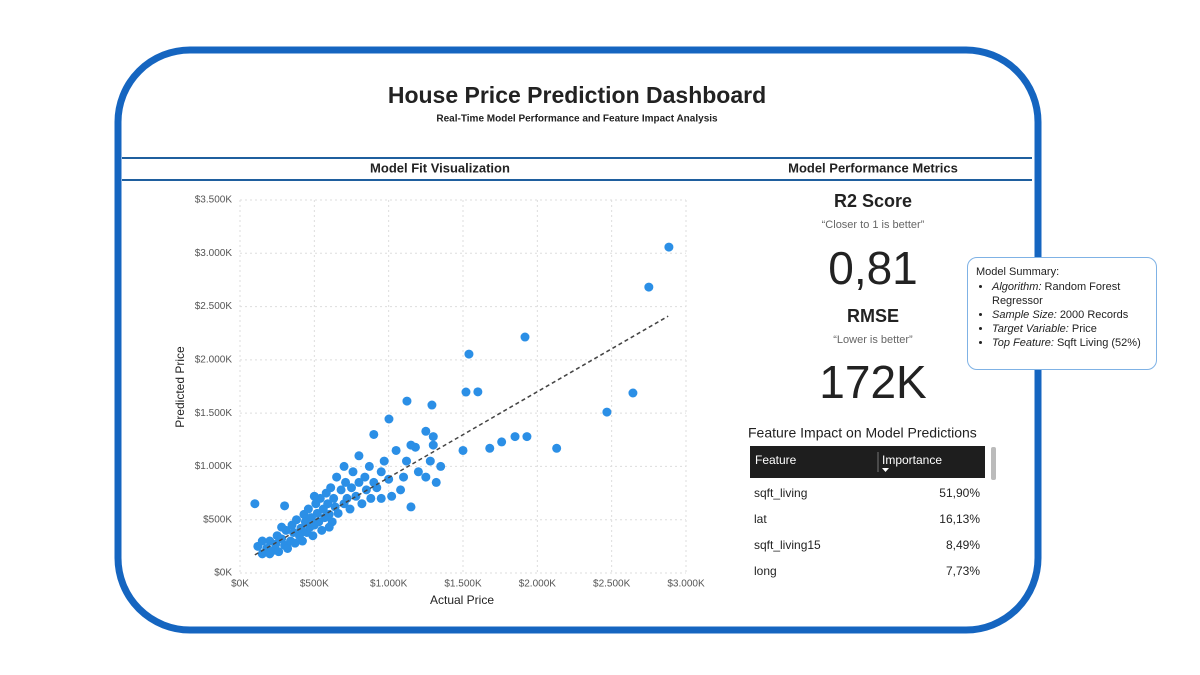 This screenshot has height=675, width=1200. What do you see at coordinates (538, 584) in the screenshot?
I see `x-tick-label: $2.000K` at bounding box center [538, 584].